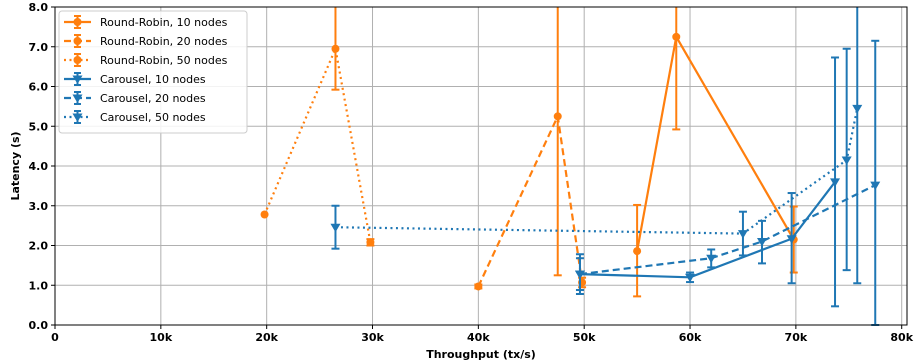  What do you see at coordinates (39, 325) in the screenshot?
I see `y-tick-label: 0.0` at bounding box center [39, 325].